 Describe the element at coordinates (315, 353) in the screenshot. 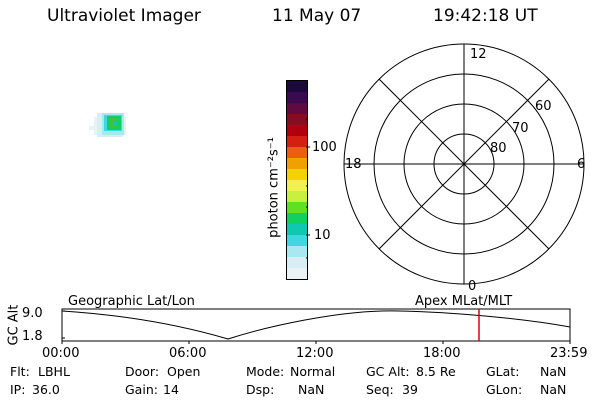

I see `orbit-x-tick: 12:00` at that location.